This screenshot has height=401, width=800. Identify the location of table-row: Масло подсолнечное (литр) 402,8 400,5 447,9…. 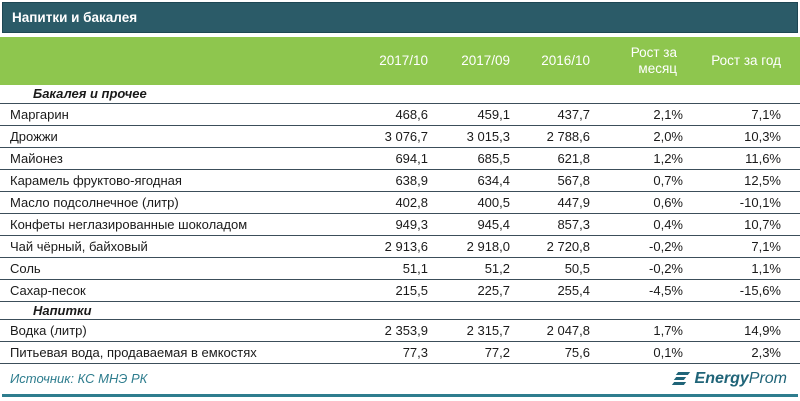
(400, 202).